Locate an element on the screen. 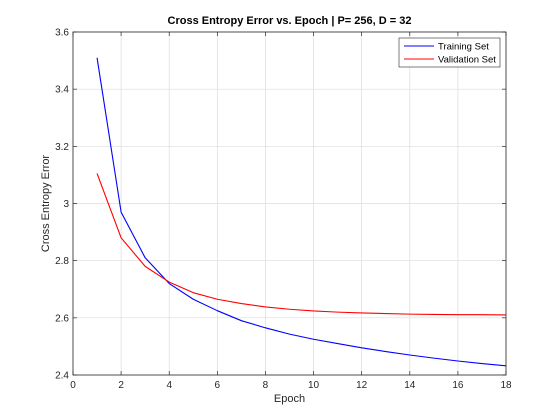  y-tick-label: 3.6 is located at coordinates (62, 33).